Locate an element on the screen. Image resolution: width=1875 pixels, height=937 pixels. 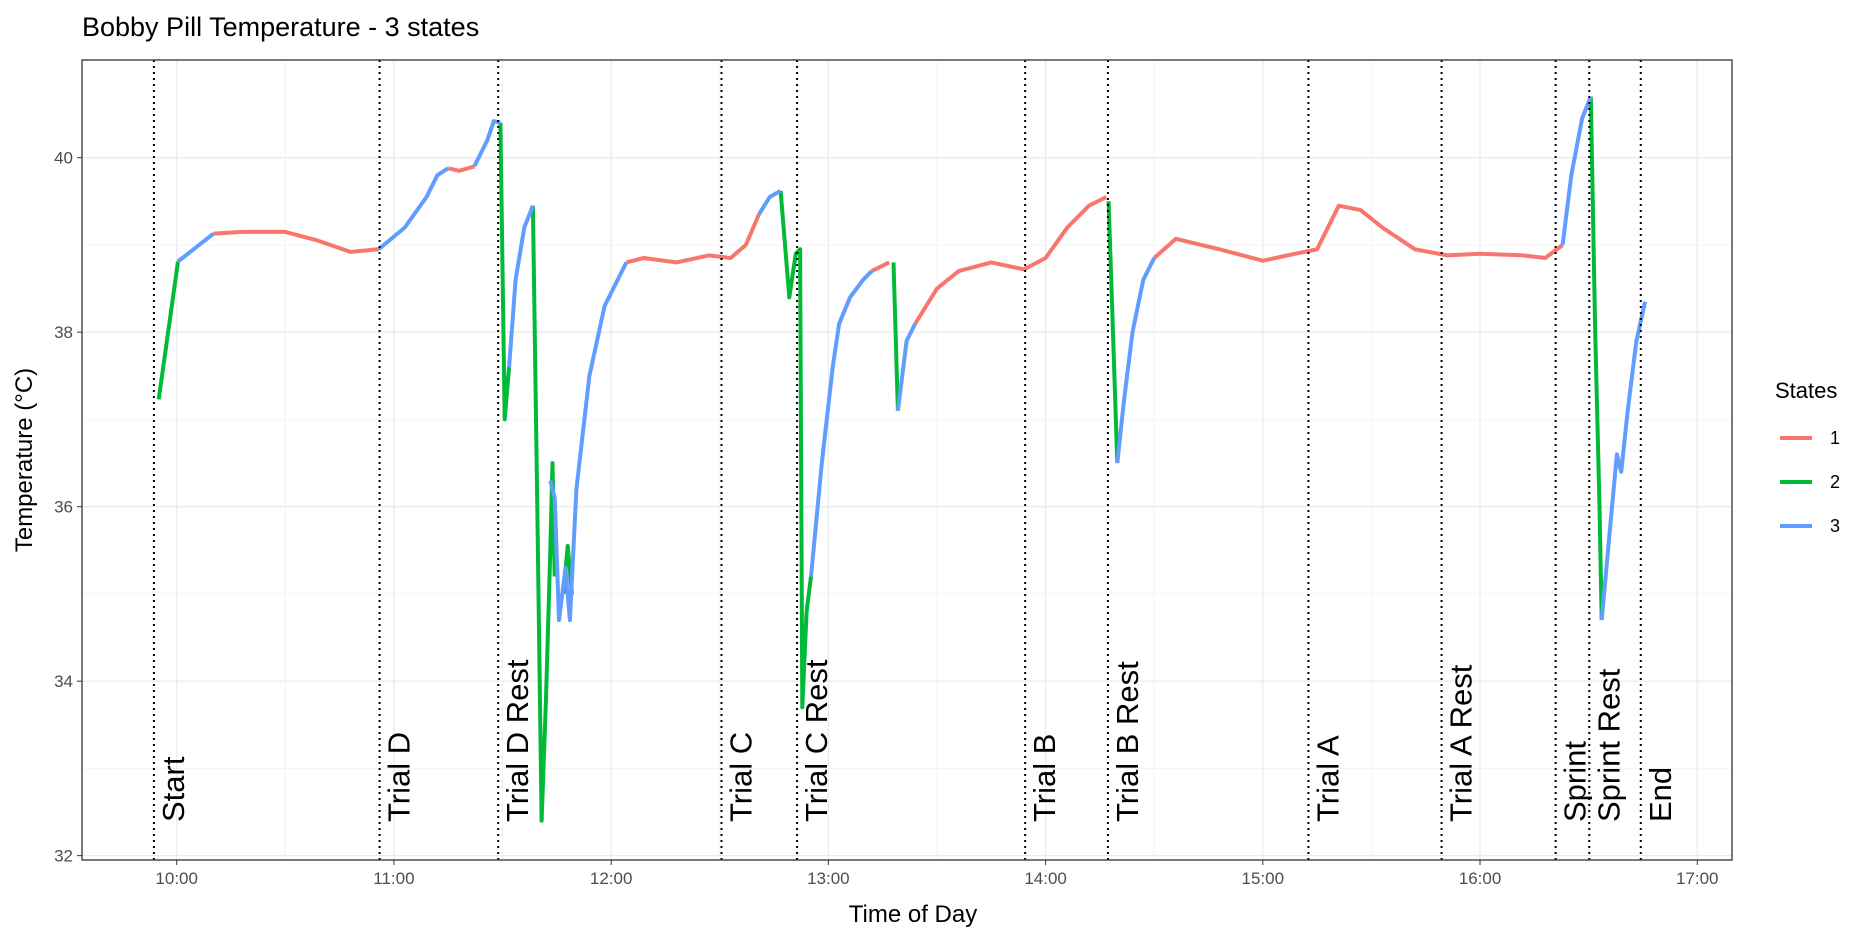
legend-label: 3 is located at coordinates (1835, 526).